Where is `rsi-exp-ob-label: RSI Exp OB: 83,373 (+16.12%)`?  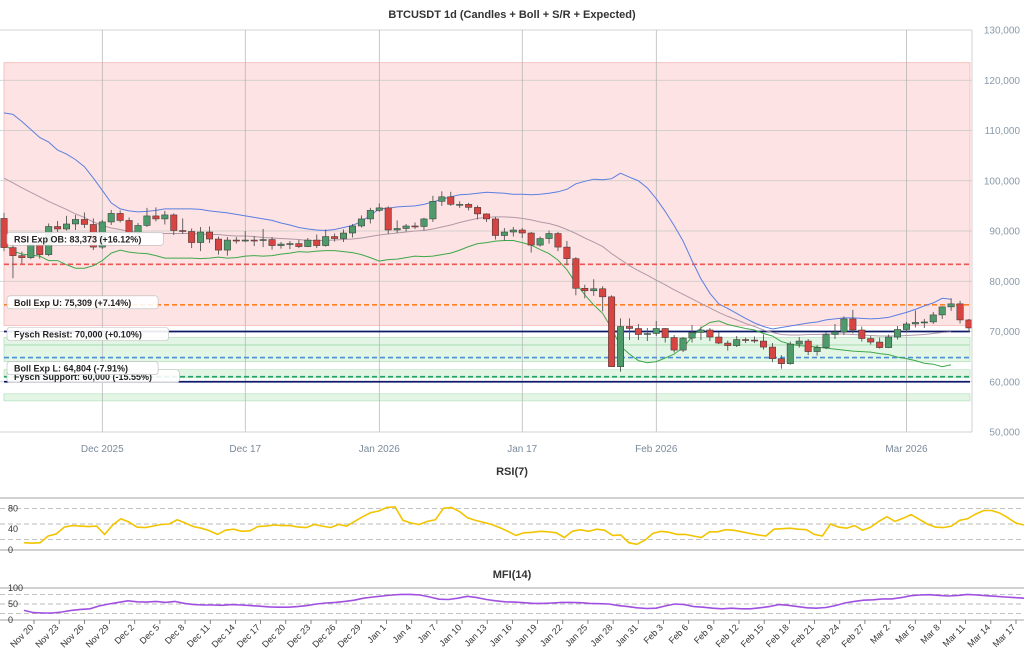 rsi-exp-ob-label: RSI Exp OB: 83,373 (+16.12%) is located at coordinates (77, 239).